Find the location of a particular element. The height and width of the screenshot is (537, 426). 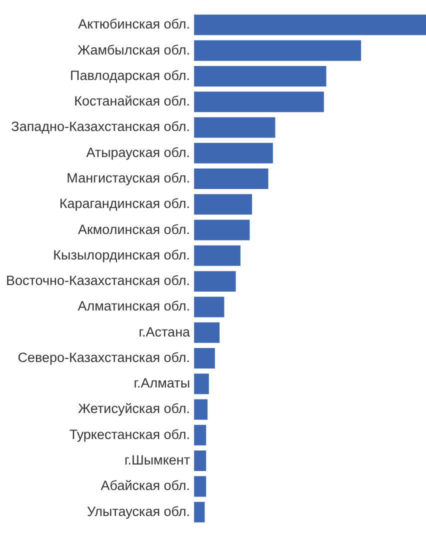

y-tick-label: Кызылординская обл. is located at coordinates (121, 254).